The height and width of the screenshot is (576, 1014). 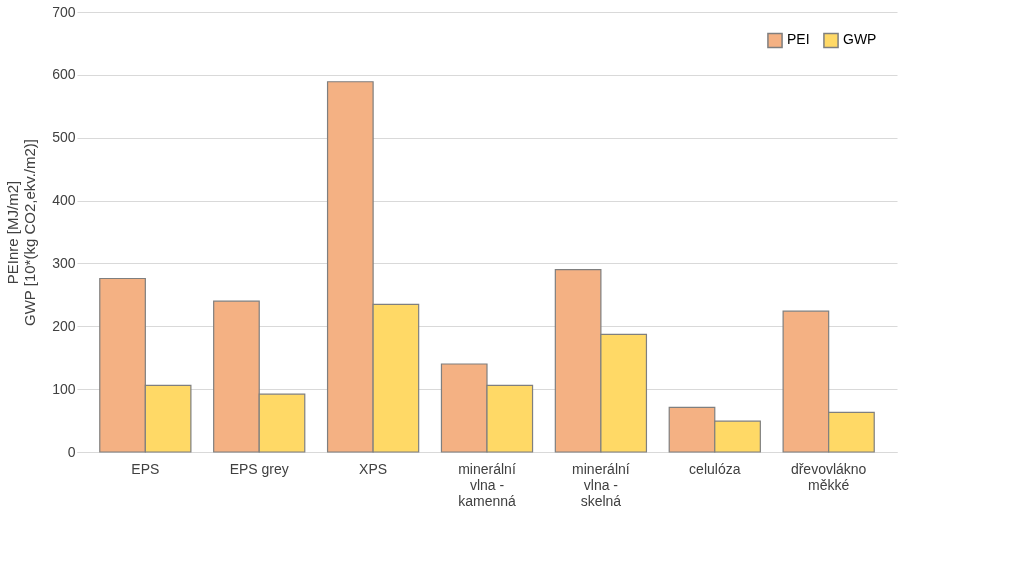 What do you see at coordinates (64, 74) in the screenshot?
I see `y-tick-label: 600` at bounding box center [64, 74].